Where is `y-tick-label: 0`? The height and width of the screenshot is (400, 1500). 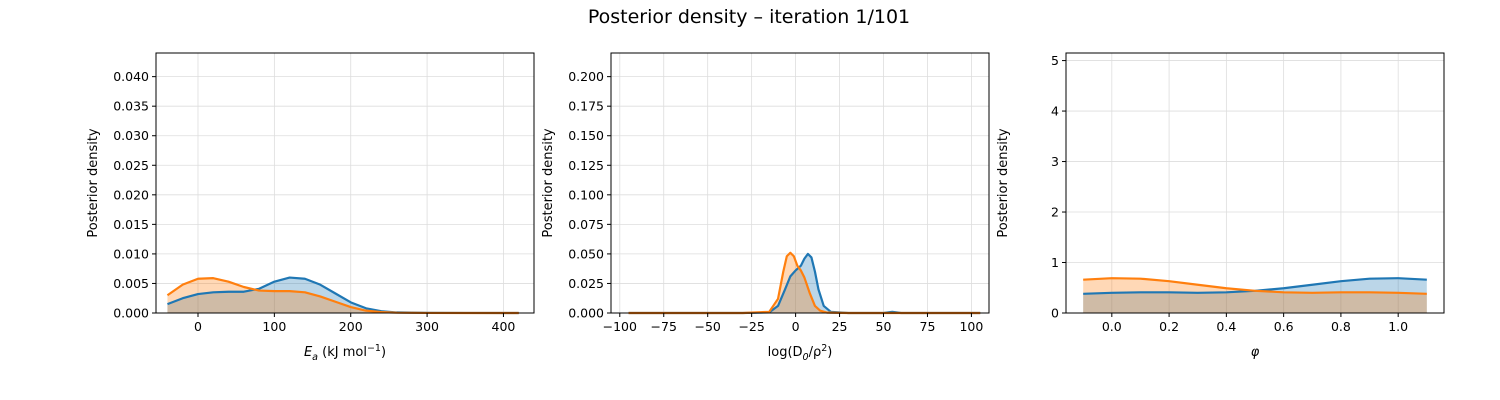 y-tick-label: 0 is located at coordinates (1055, 313).